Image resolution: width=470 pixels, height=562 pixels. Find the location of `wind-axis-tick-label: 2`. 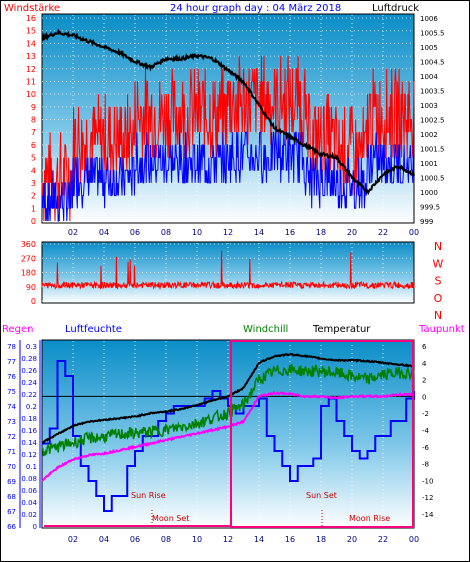

wind-axis-tick-label: 2 is located at coordinates (33, 196).